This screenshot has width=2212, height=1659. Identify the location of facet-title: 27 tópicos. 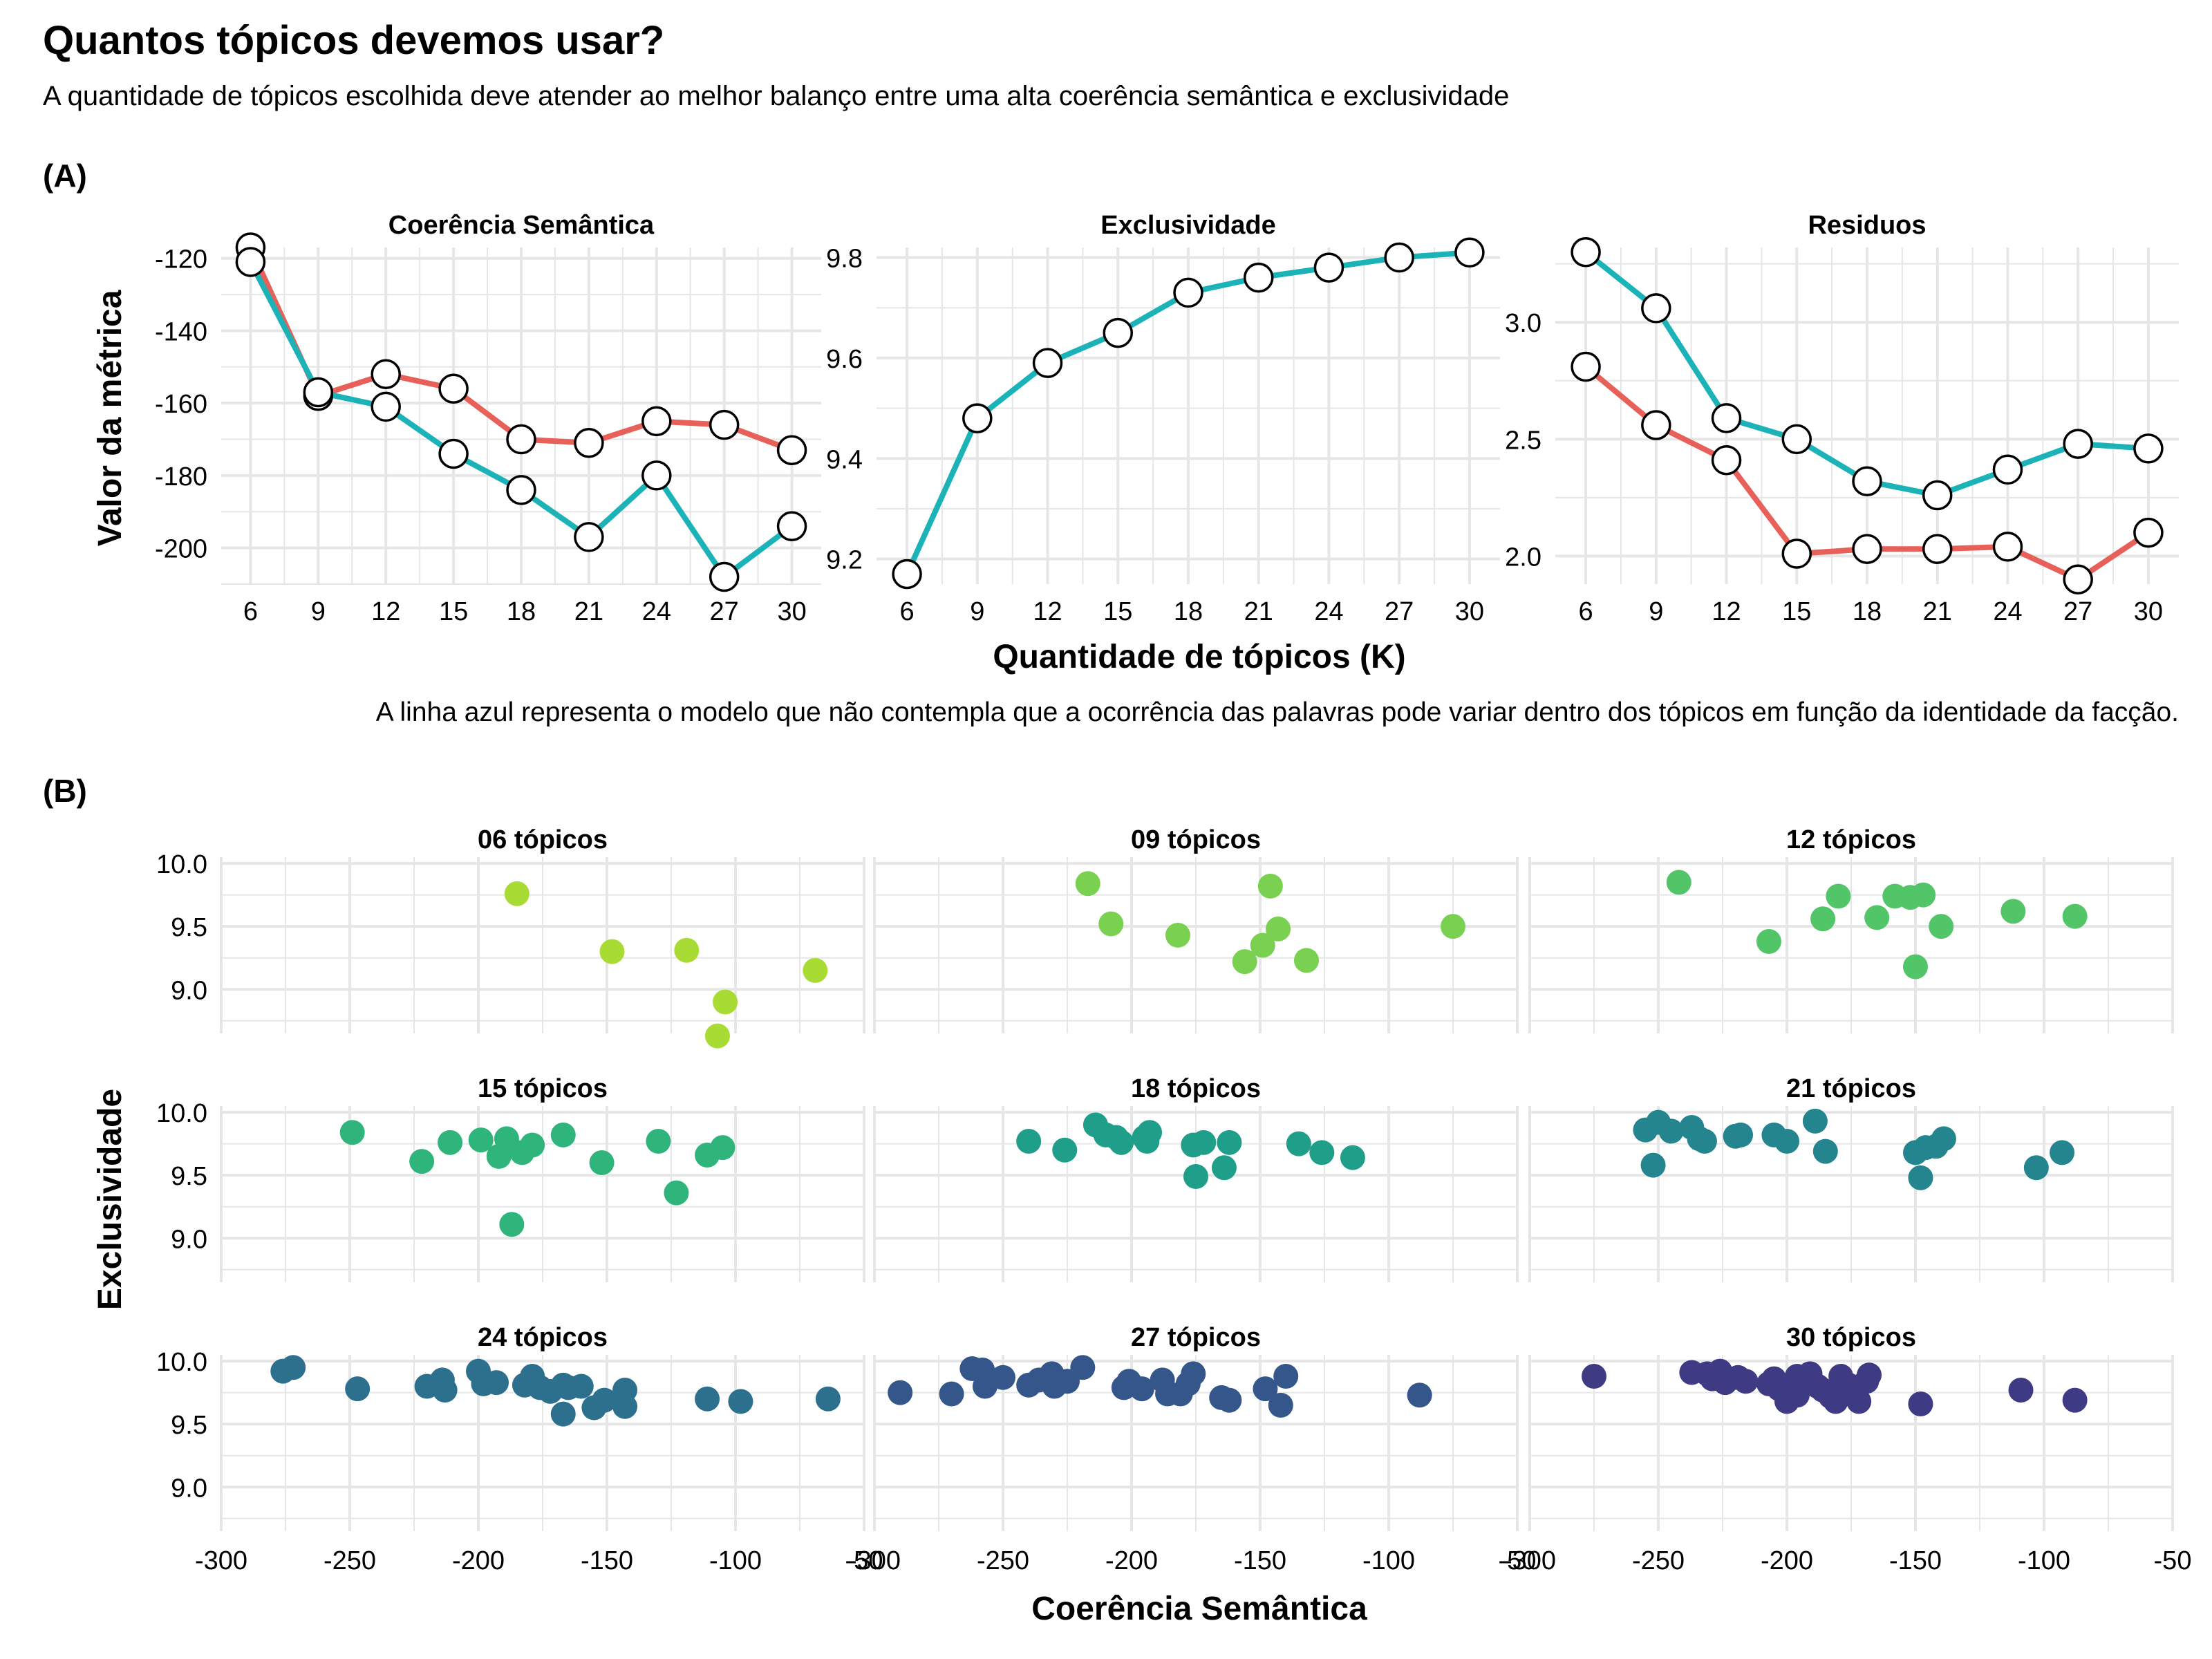
(1196, 1337).